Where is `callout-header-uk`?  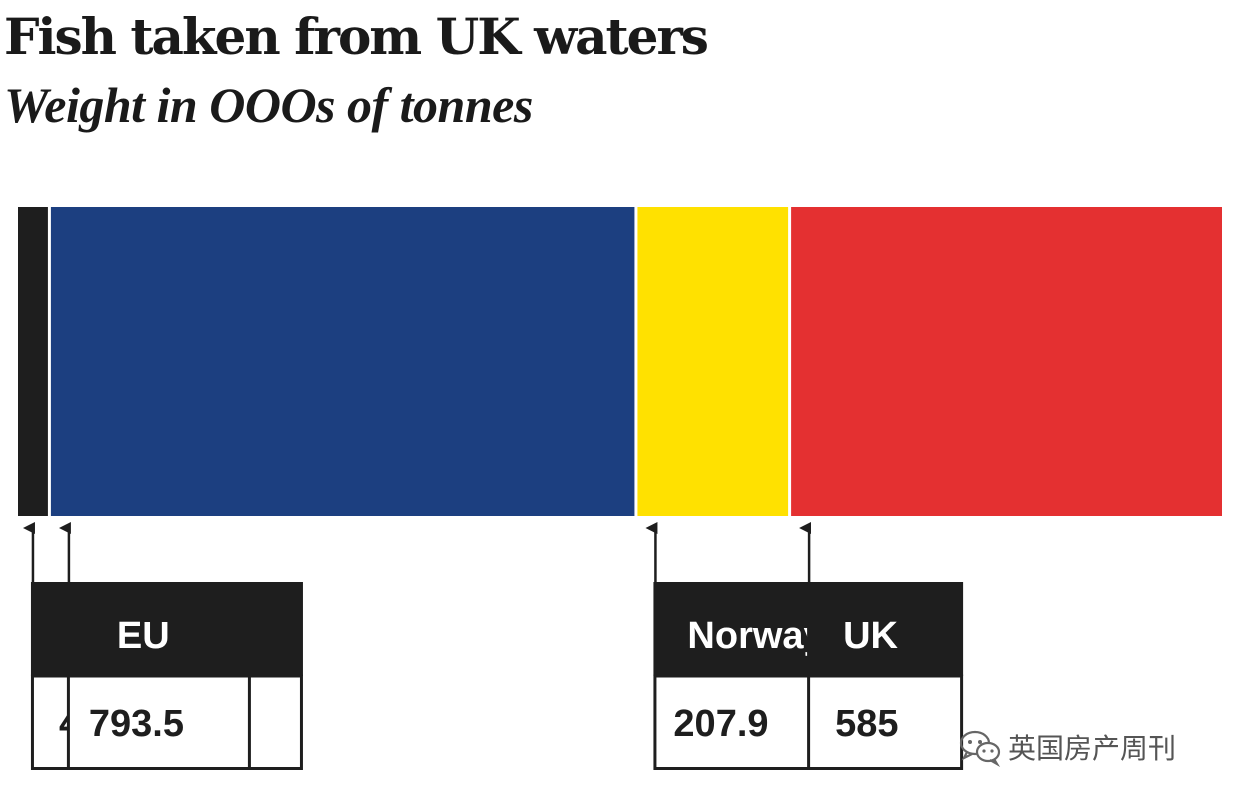 callout-header-uk is located at coordinates (885, 629).